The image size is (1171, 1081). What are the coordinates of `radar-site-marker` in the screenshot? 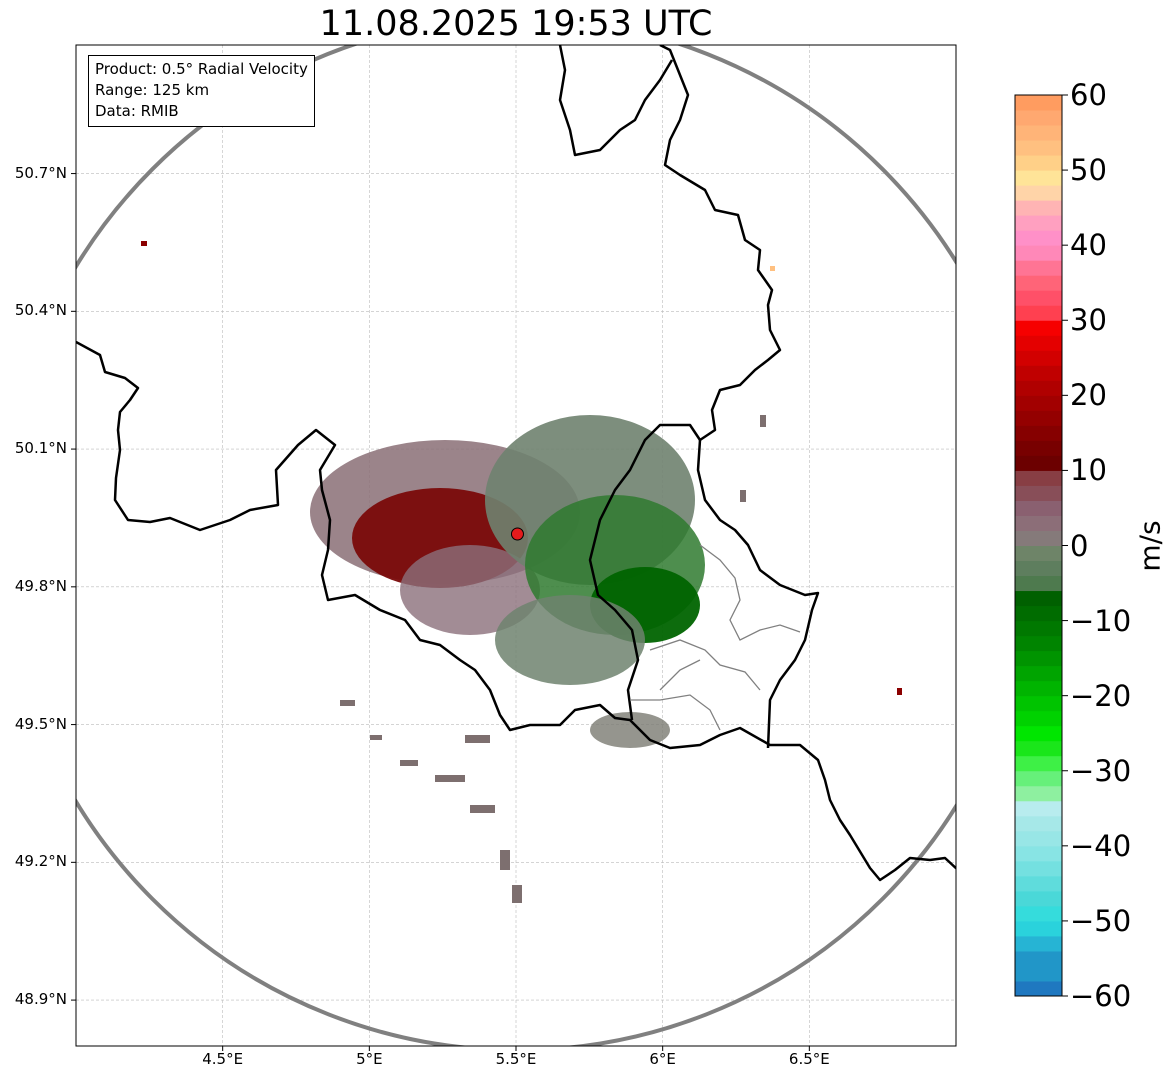 It's located at (517, 534).